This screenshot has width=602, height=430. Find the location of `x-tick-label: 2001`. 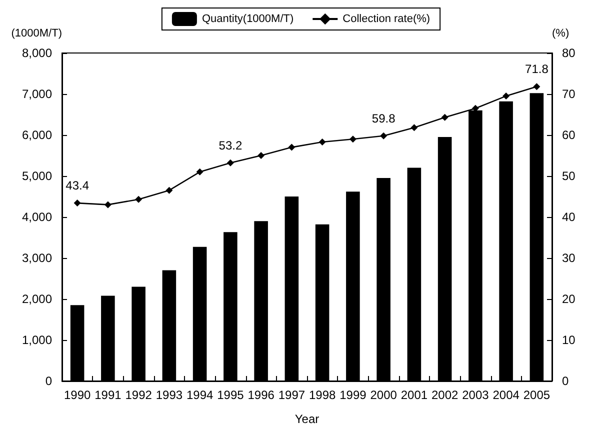

x-tick-label: 2001 is located at coordinates (414, 395).